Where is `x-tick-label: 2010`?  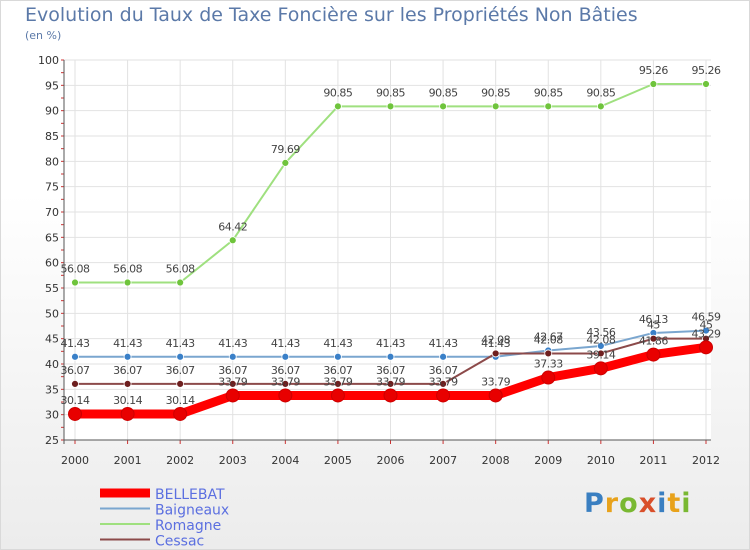
x-tick-label: 2010 is located at coordinates (601, 460).